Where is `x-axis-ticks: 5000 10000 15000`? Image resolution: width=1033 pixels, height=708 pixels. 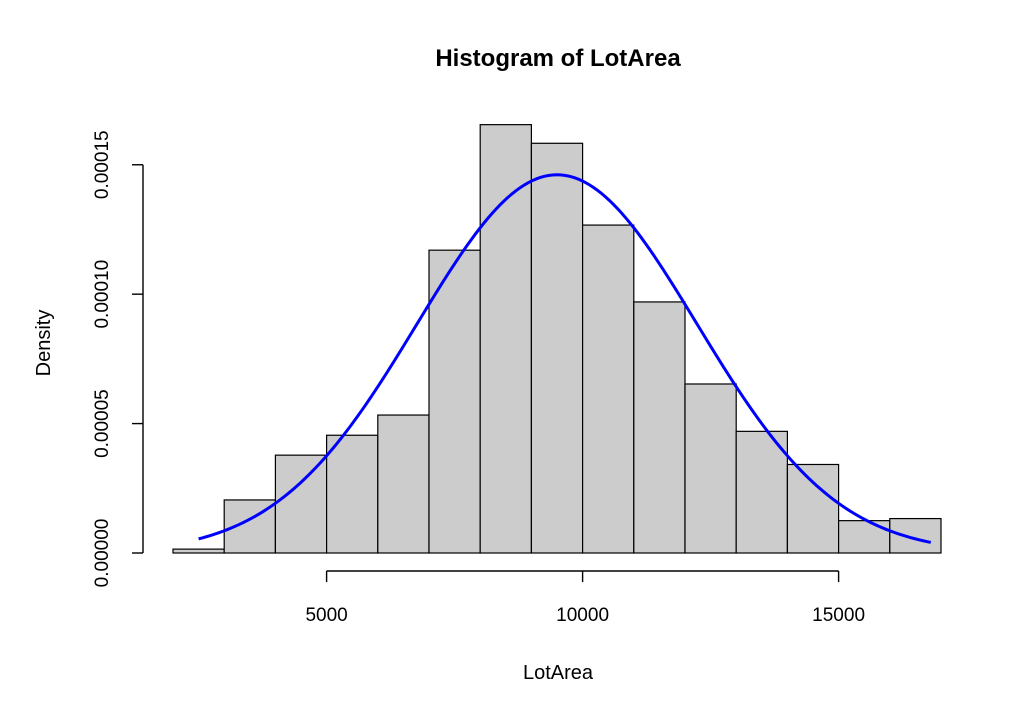 x-axis-ticks: 5000 10000 15000 is located at coordinates (585, 598).